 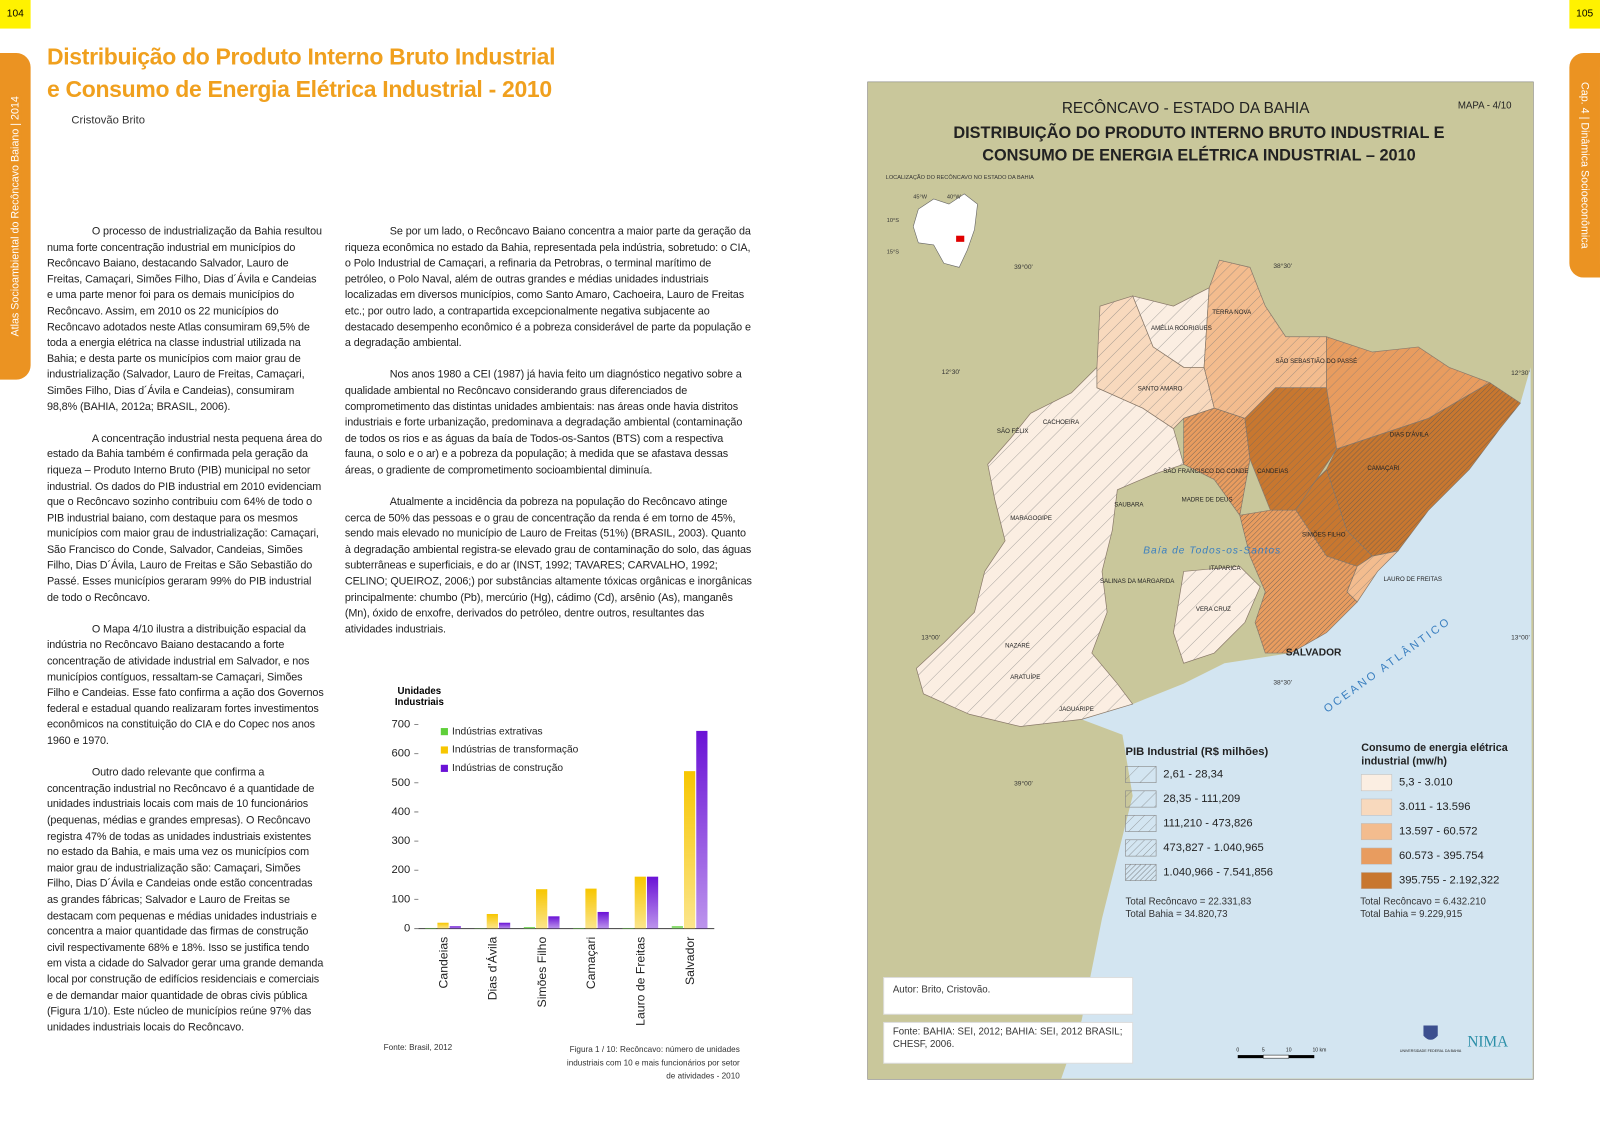 I want to click on x-tick-label: Candeias, so click(x=443, y=963).